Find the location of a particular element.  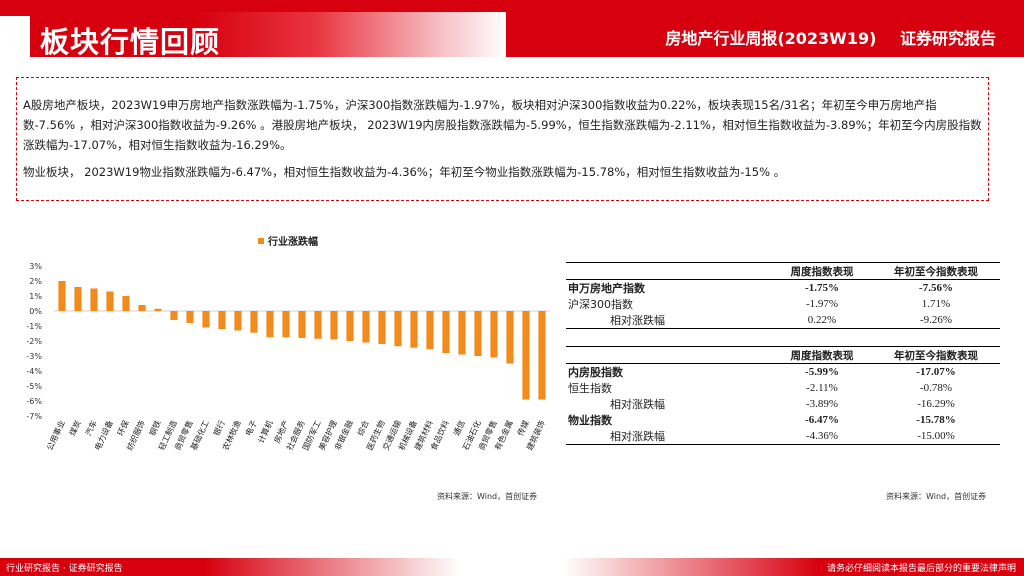

header-accent-block is located at coordinates (15, 36).